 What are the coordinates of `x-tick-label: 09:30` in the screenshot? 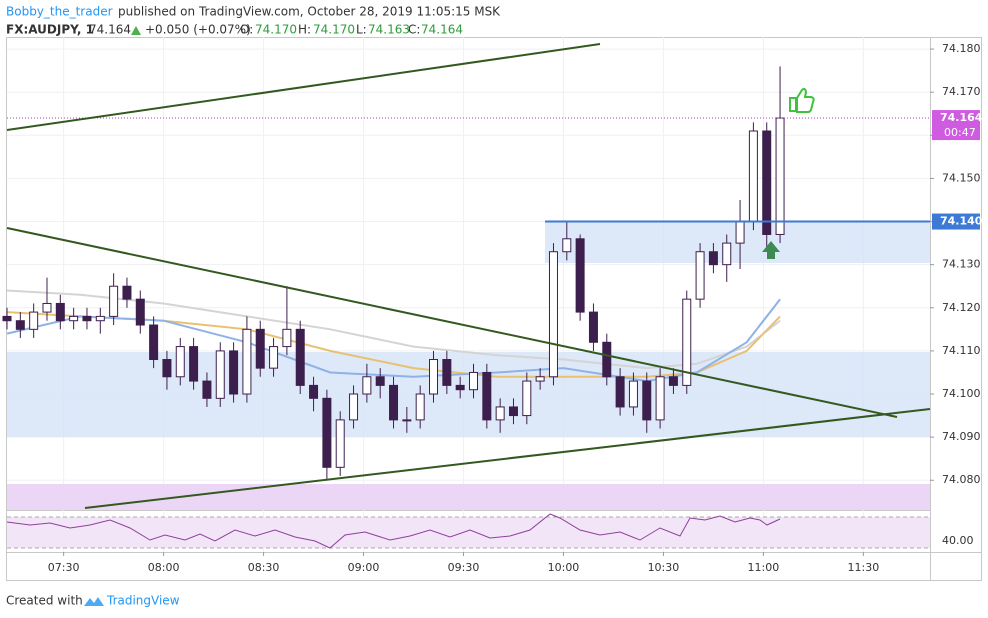 It's located at (464, 567).